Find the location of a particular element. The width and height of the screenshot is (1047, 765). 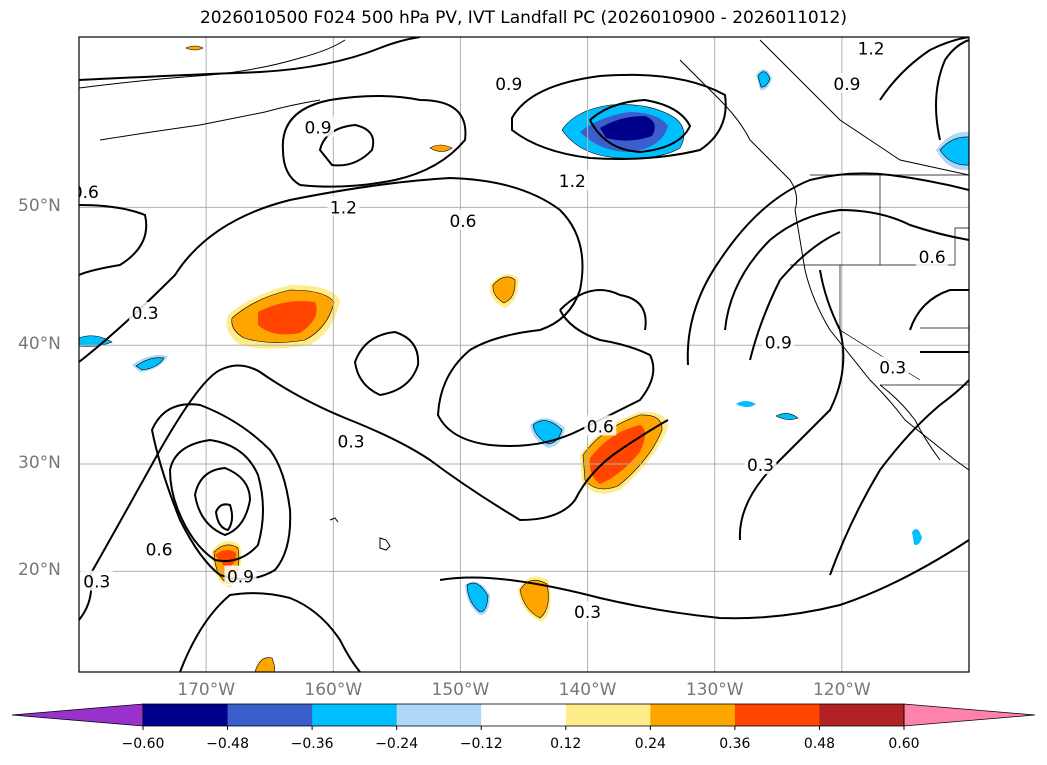

lon-tick-label: 160°W is located at coordinates (333, 690).